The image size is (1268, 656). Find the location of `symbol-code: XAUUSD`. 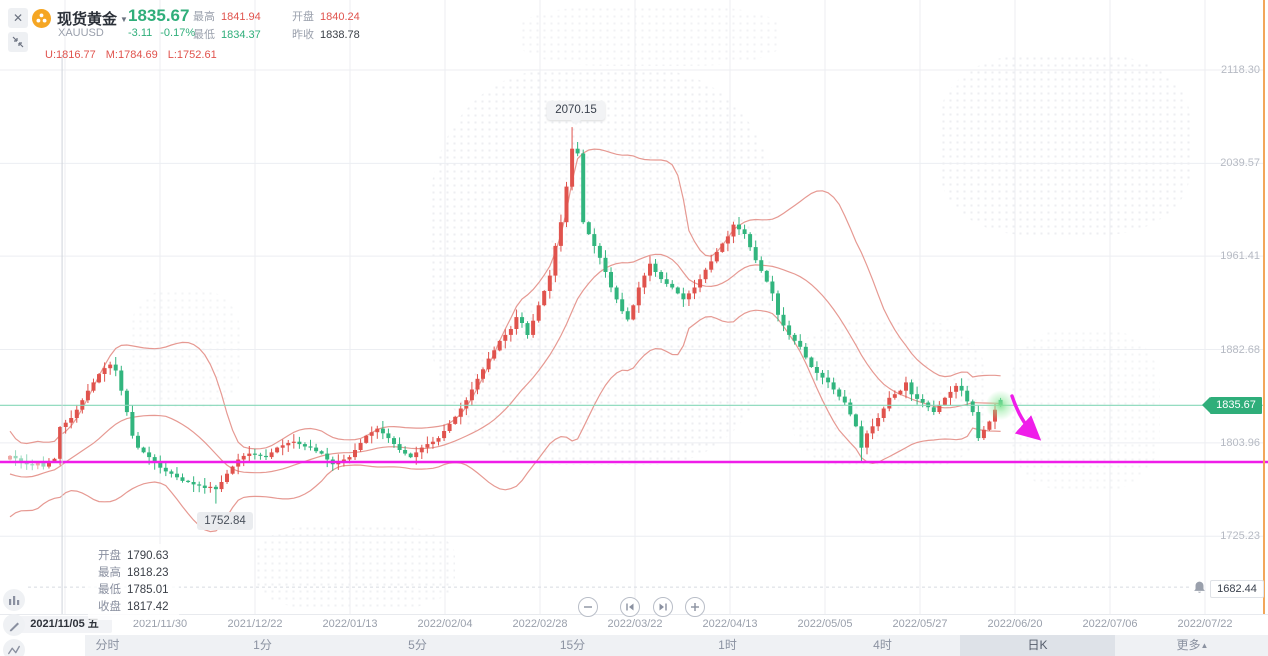

symbol-code: XAUUSD is located at coordinates (81, 33).